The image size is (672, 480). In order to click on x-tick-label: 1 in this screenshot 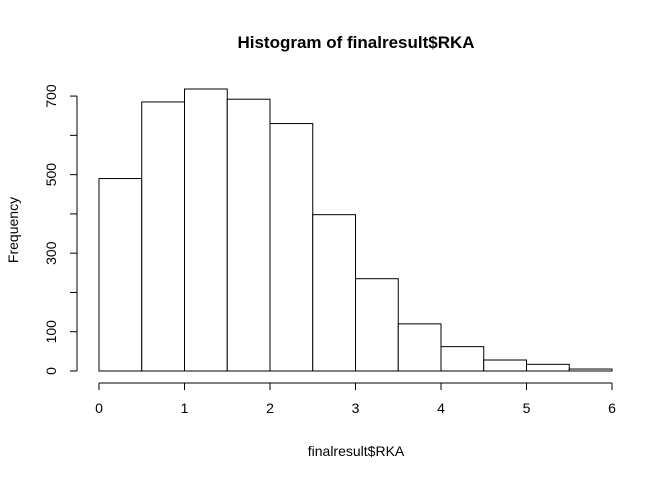, I will do `click(185, 408)`.